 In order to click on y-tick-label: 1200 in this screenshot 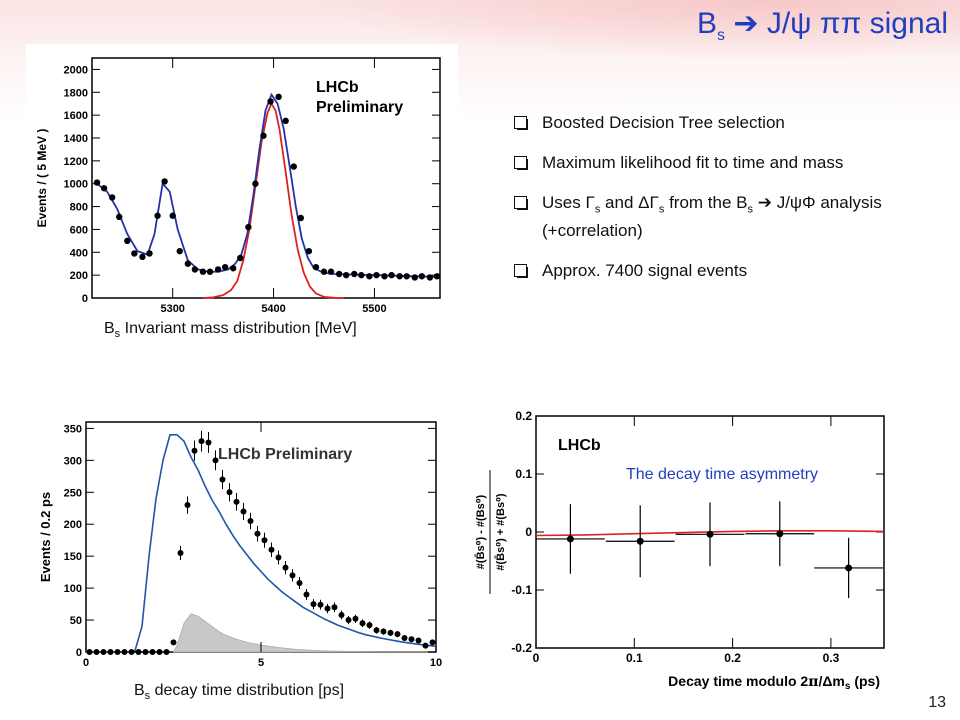, I will do `click(76, 162)`.